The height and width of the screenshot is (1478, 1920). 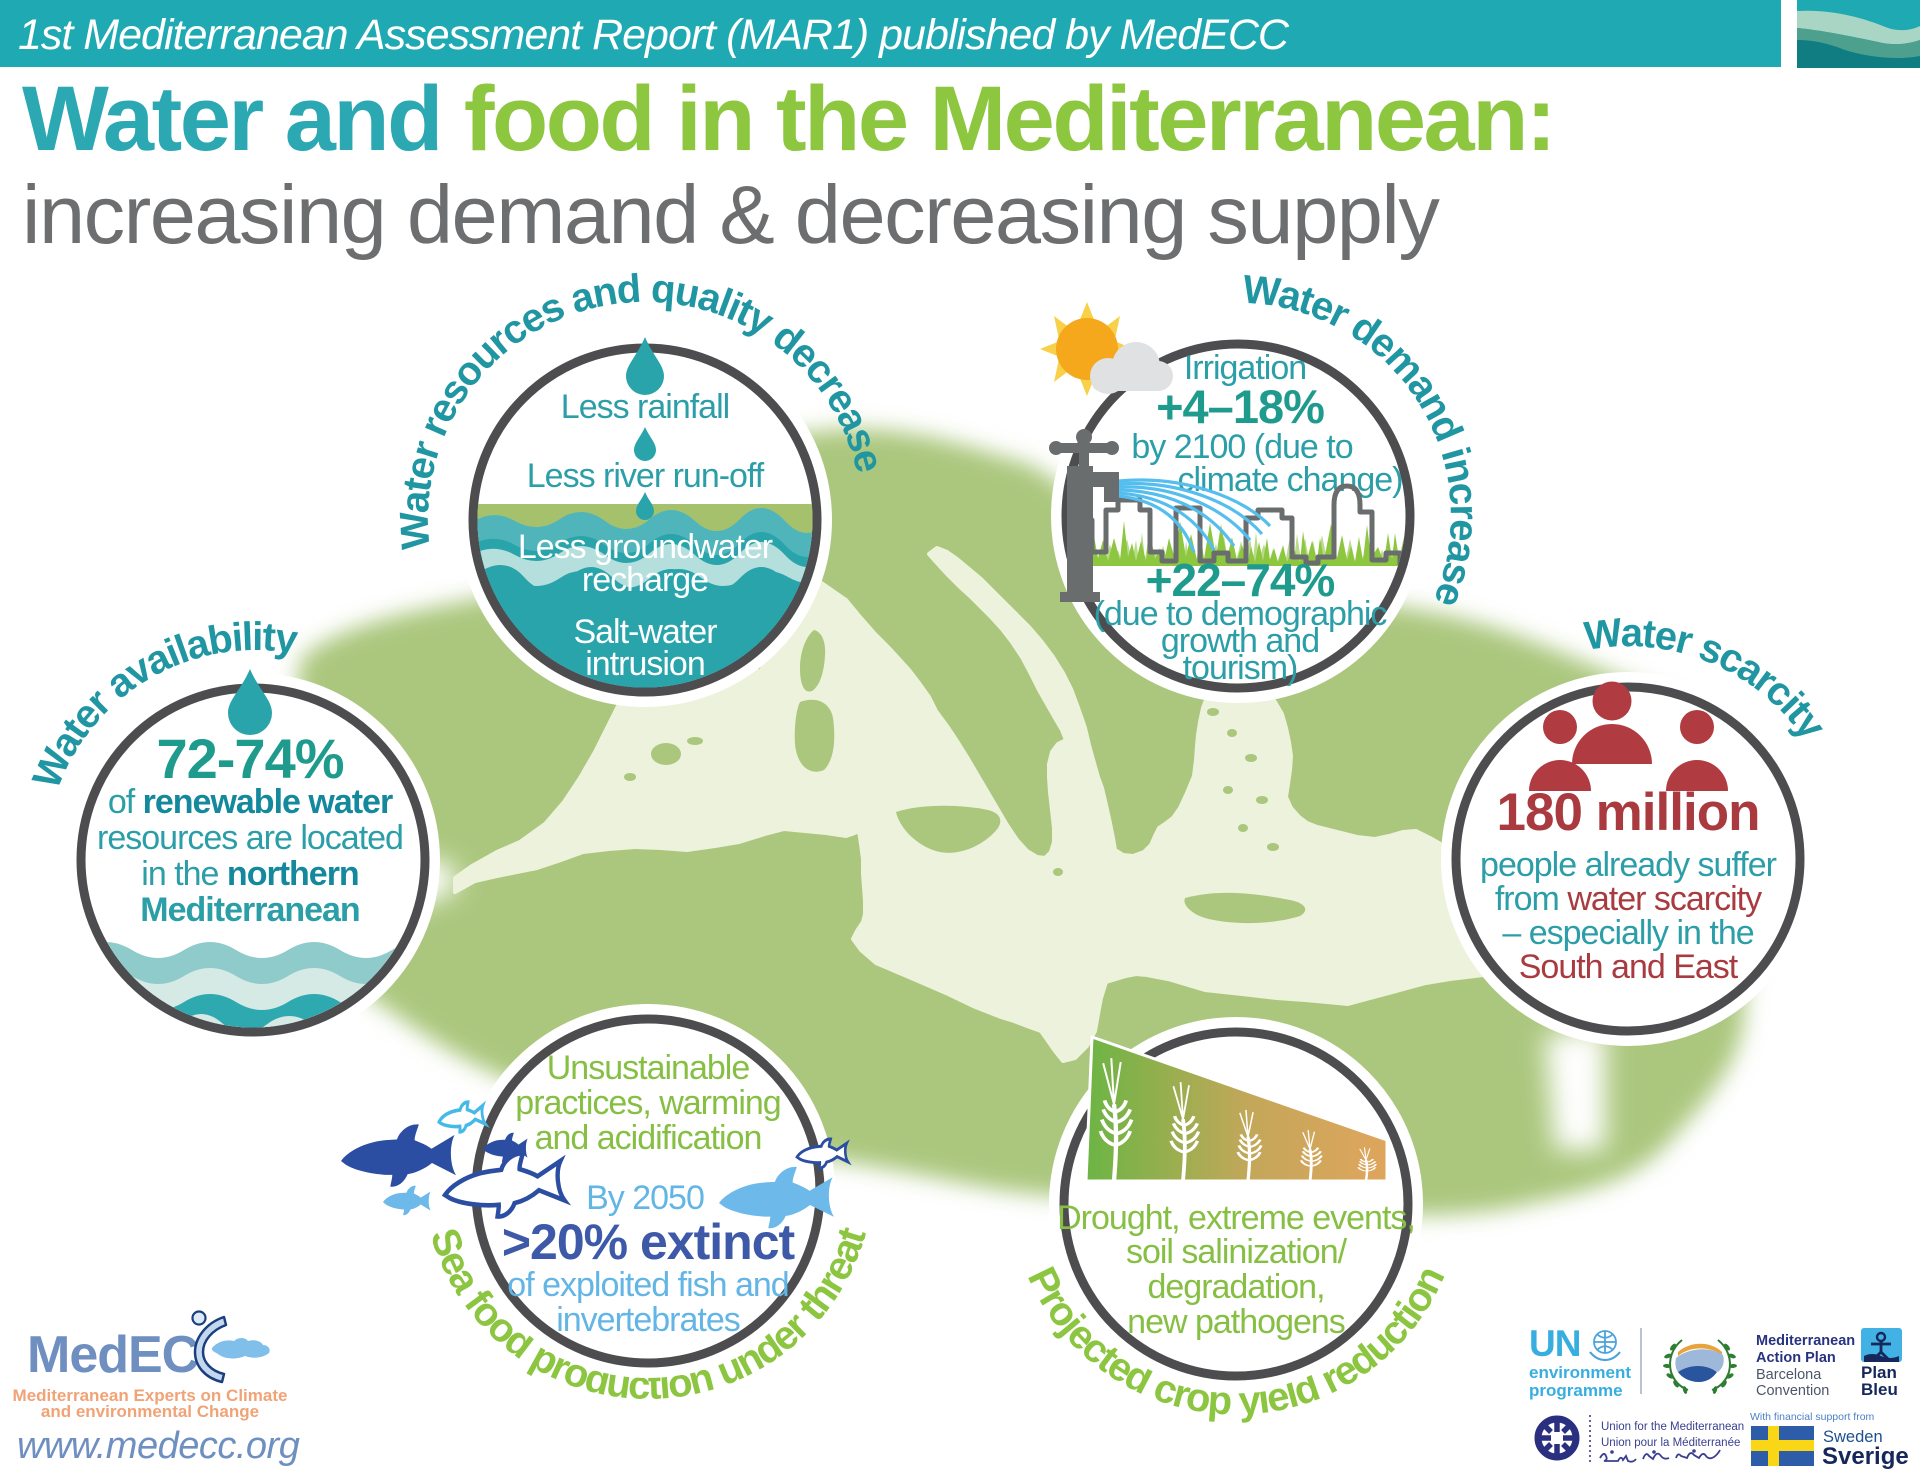 I want to click on svg-text: Sverige, so click(x=1865, y=1456).